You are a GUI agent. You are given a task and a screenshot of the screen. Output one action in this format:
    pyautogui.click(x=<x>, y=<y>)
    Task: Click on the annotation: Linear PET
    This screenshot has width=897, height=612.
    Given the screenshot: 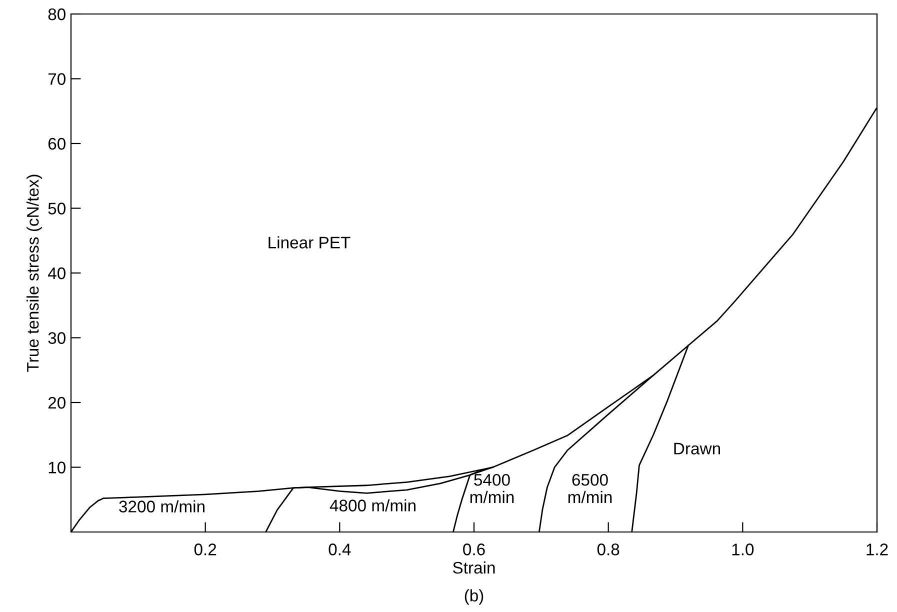 What is the action you would take?
    pyautogui.click(x=309, y=242)
    